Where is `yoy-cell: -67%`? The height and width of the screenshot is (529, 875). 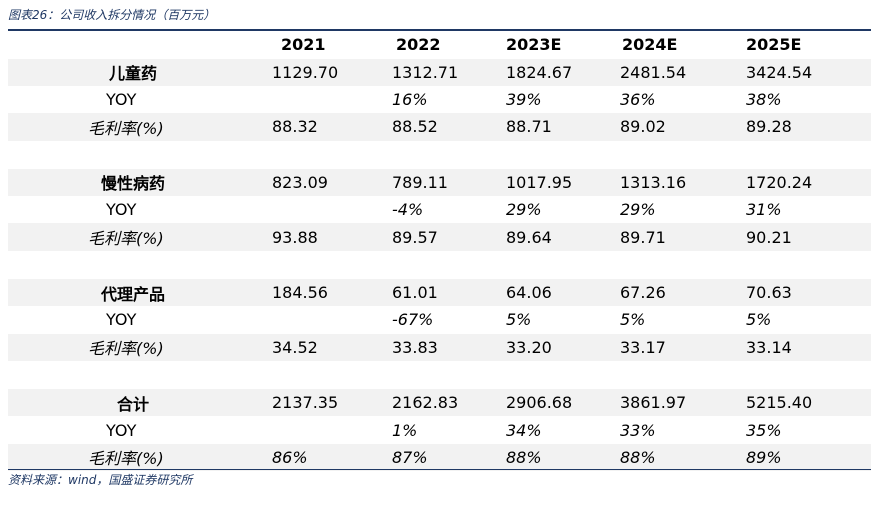 yoy-cell: -67% is located at coordinates (413, 320).